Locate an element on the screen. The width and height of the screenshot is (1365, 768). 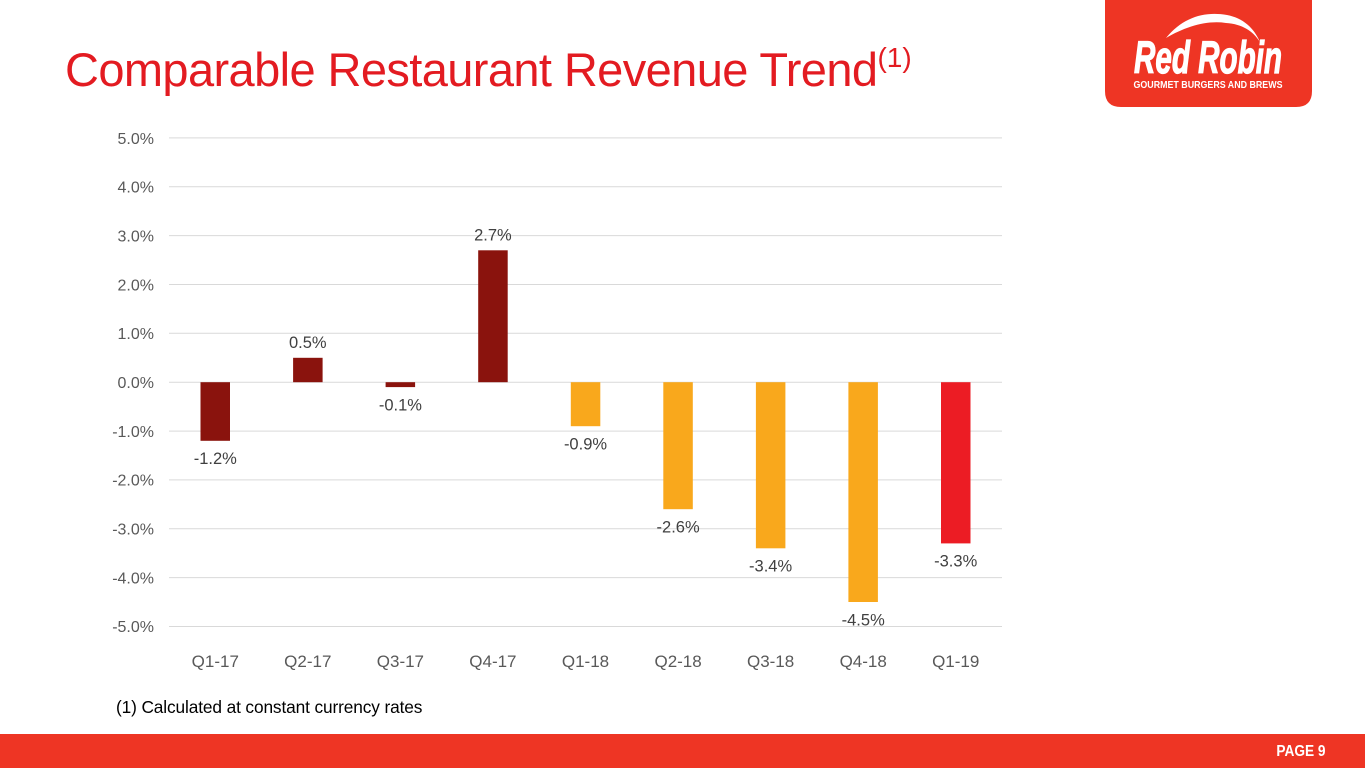
svg-text: -0.1% is located at coordinates (400, 405).